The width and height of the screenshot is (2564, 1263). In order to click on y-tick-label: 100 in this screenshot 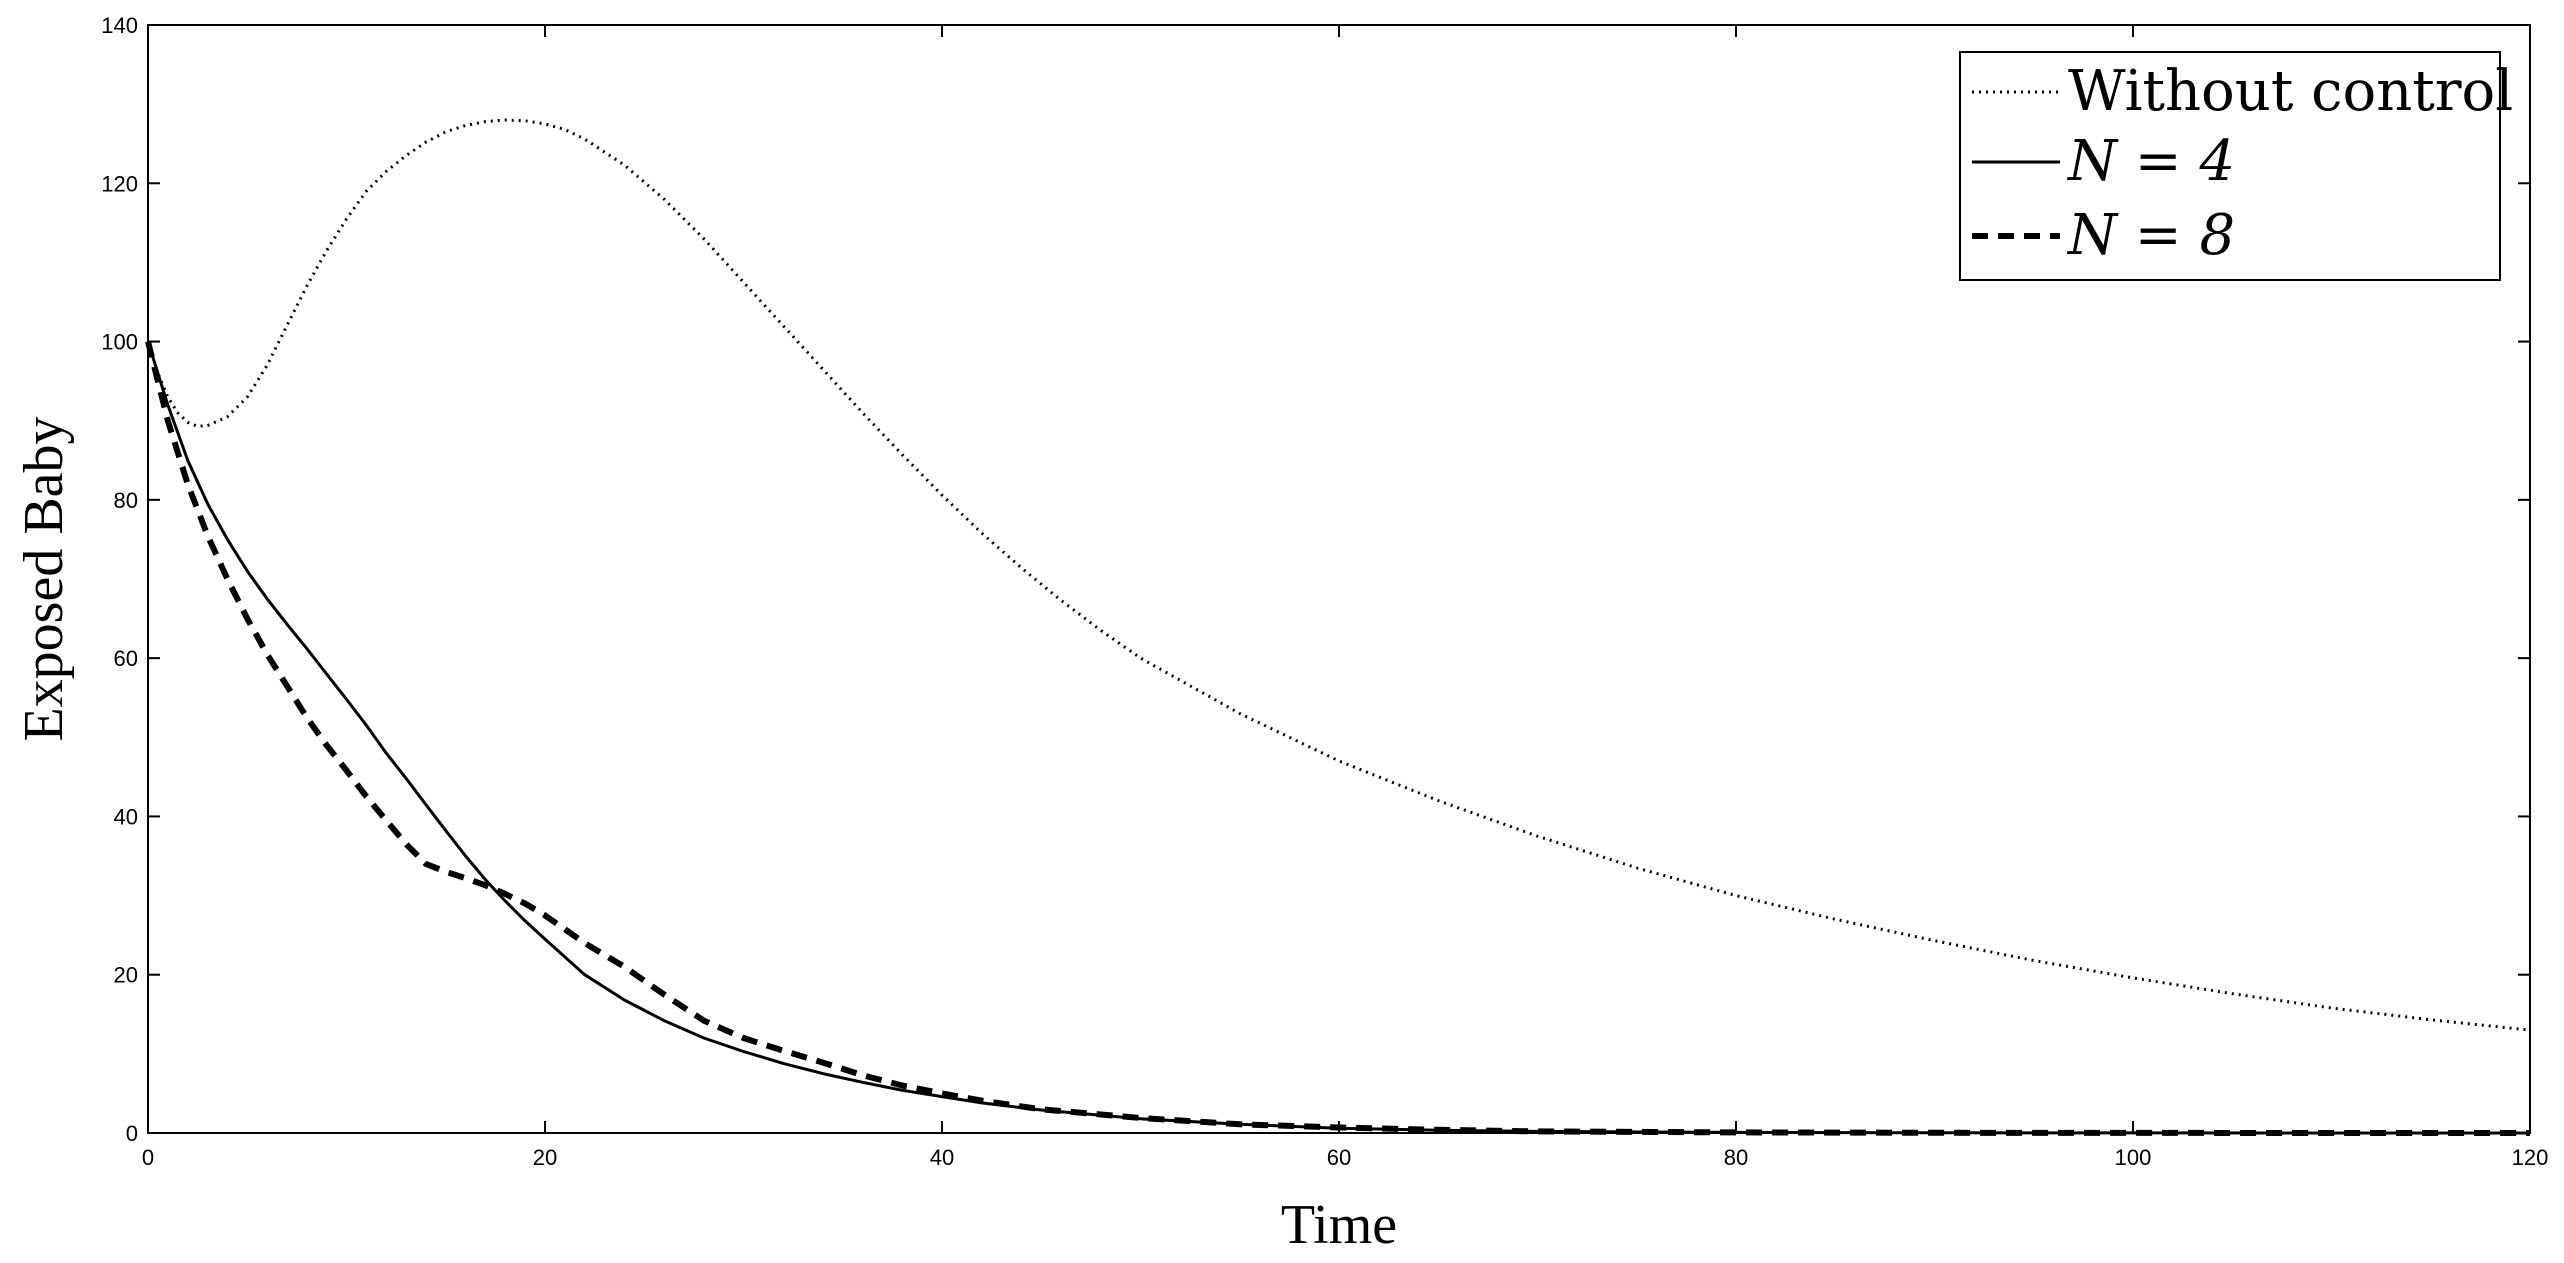, I will do `click(119, 342)`.